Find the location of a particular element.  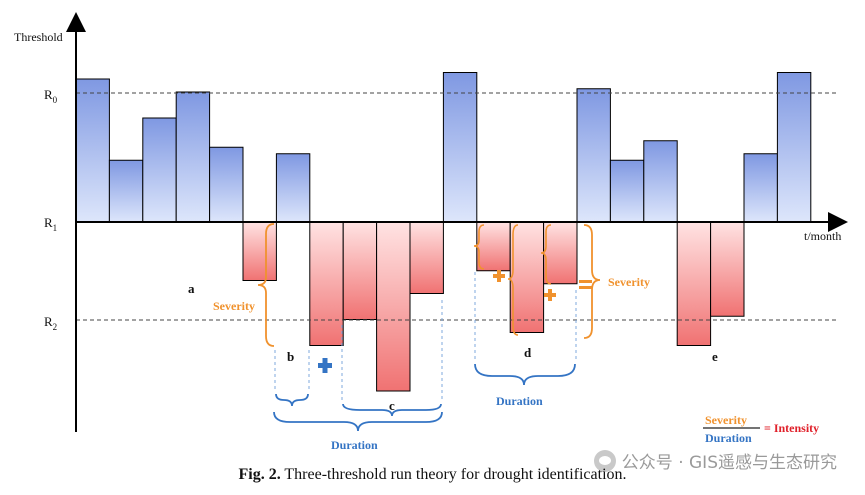

severity-brace-right is located at coordinates (592, 281).